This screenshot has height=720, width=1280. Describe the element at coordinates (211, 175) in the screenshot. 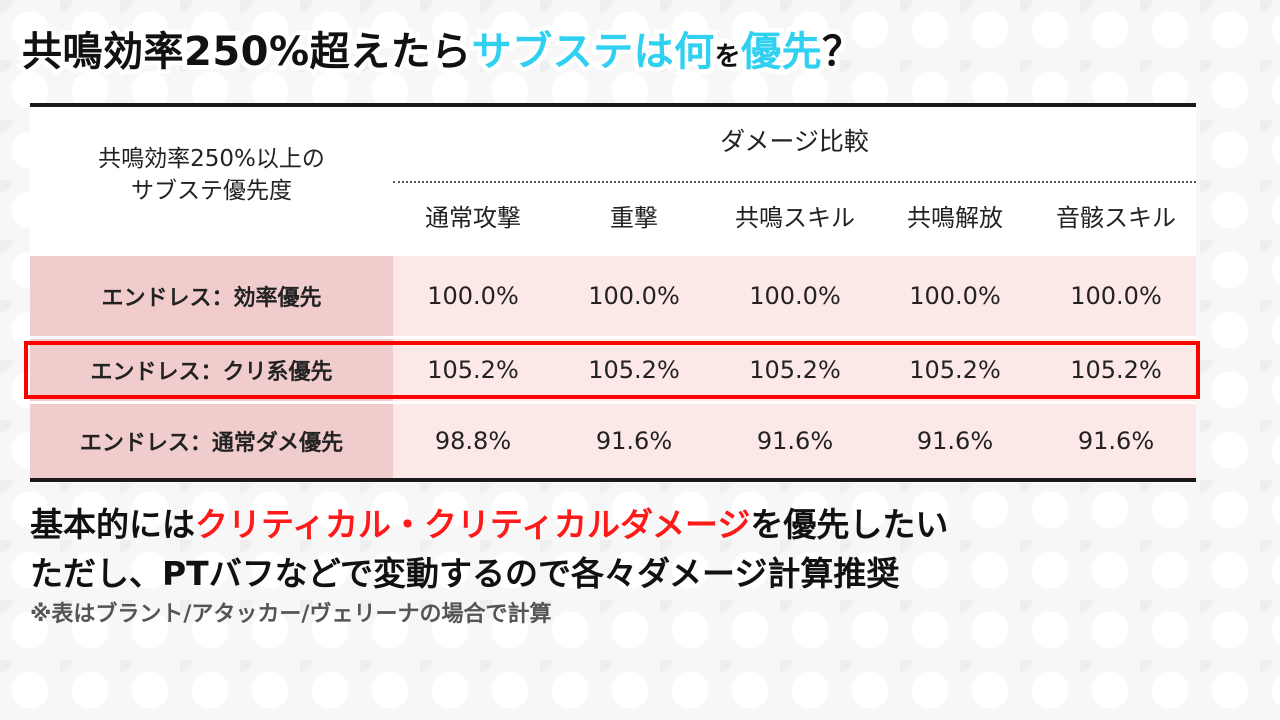

I see `corner-label: 共鳴効率250%以上の サブステ優先度` at that location.